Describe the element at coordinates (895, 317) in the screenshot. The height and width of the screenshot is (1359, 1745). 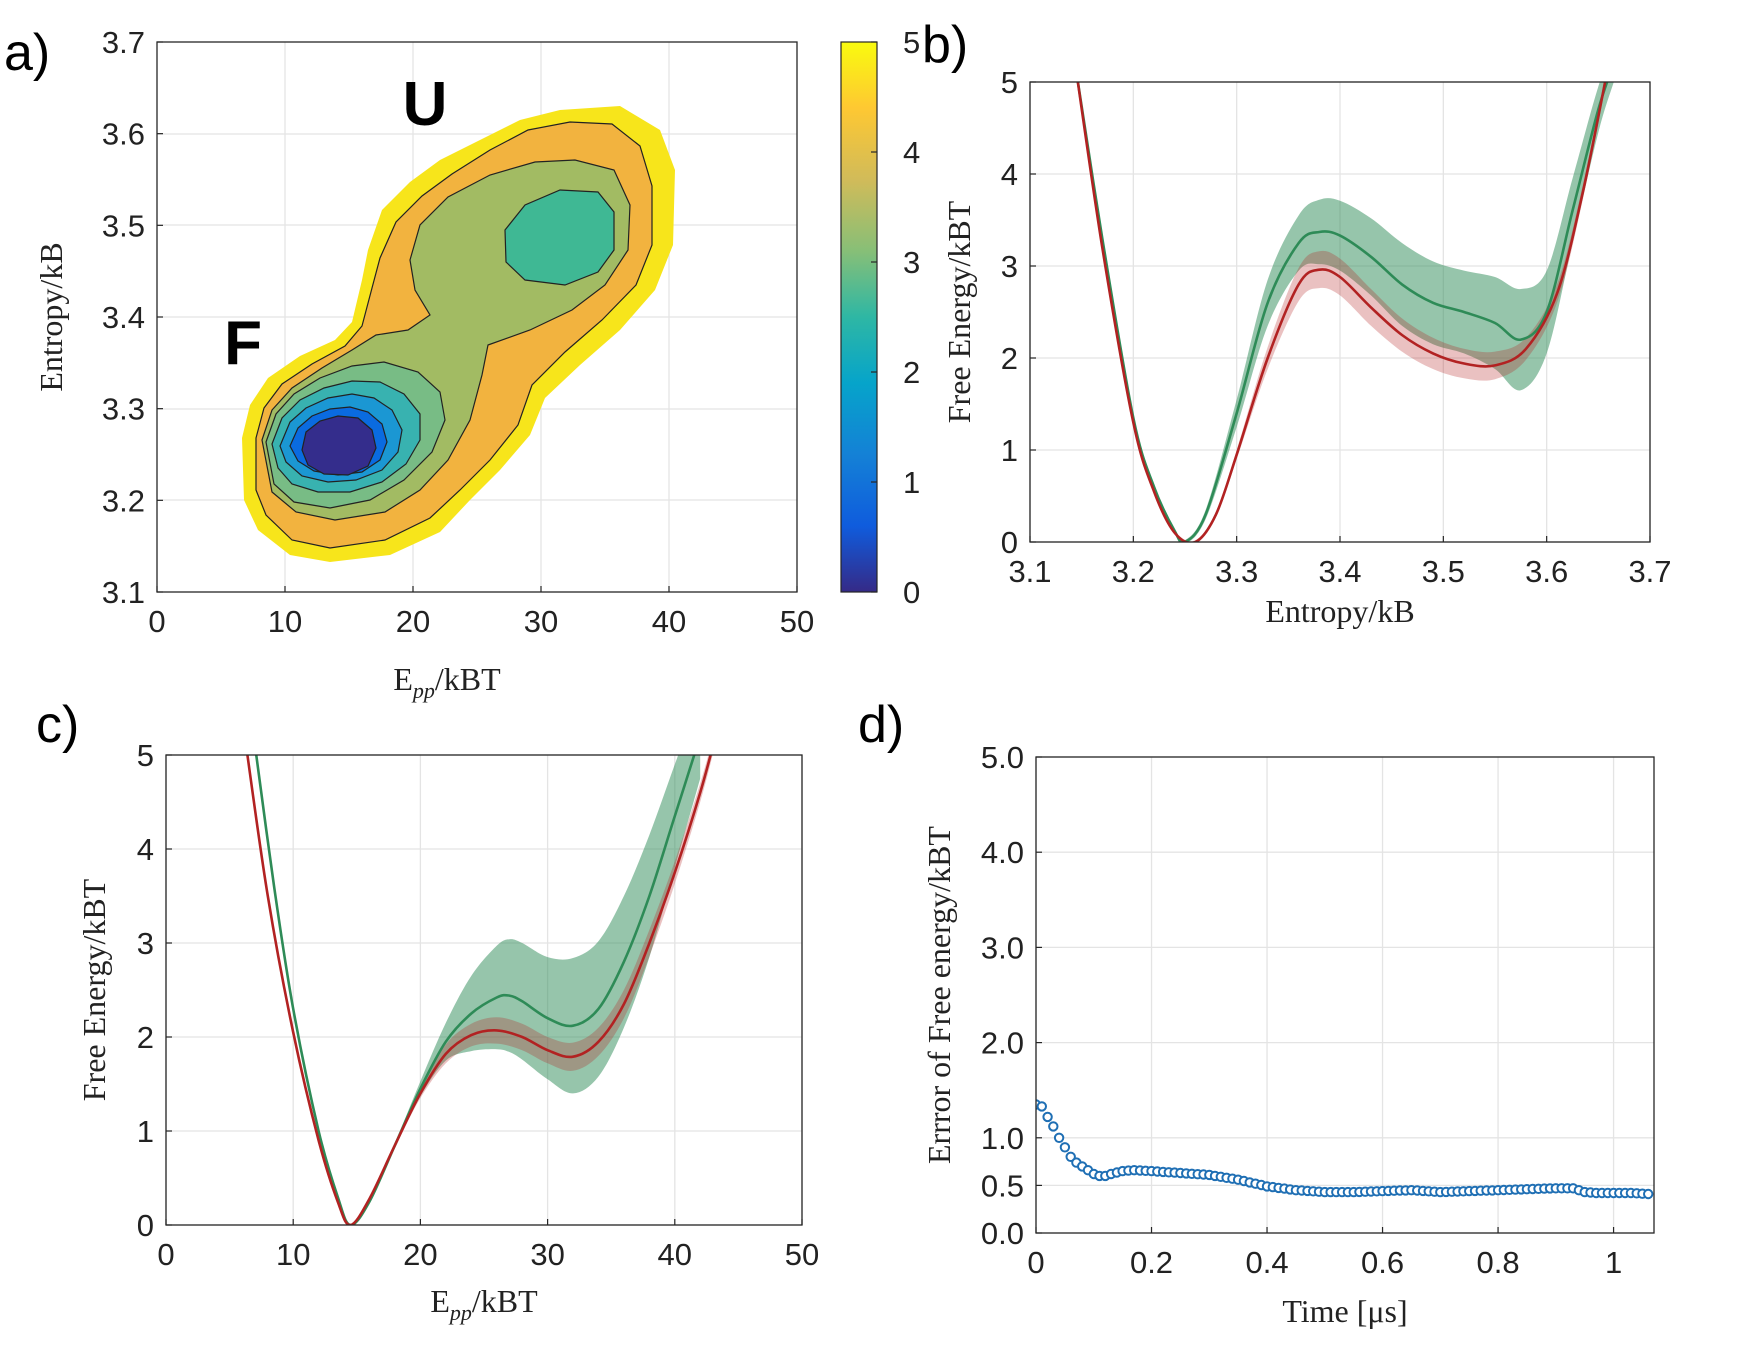
I see `colorbar-ticks: 0 1 2 3 4 5` at that location.